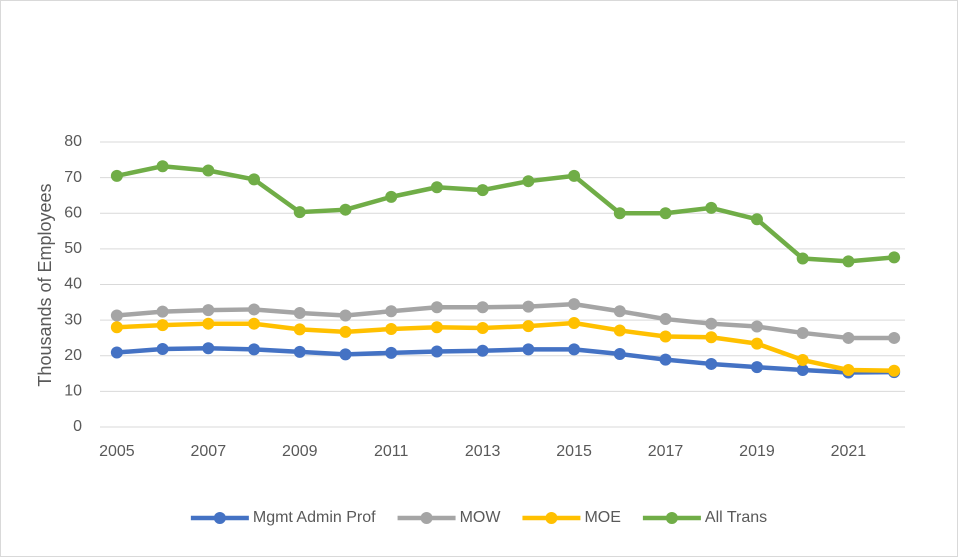 The width and height of the screenshot is (958, 557). I want to click on x-tick-label: 2015, so click(574, 451).